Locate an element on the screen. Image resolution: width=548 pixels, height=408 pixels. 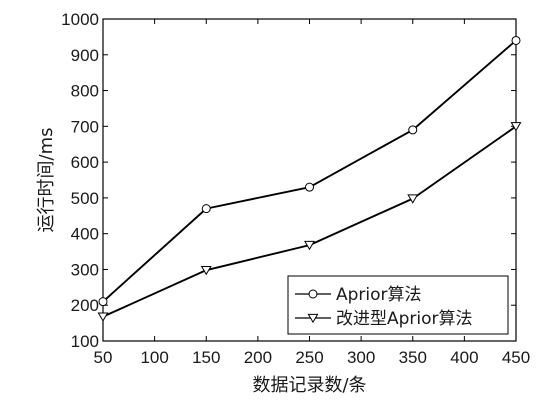
x-tick-label: 350 is located at coordinates (413, 357).